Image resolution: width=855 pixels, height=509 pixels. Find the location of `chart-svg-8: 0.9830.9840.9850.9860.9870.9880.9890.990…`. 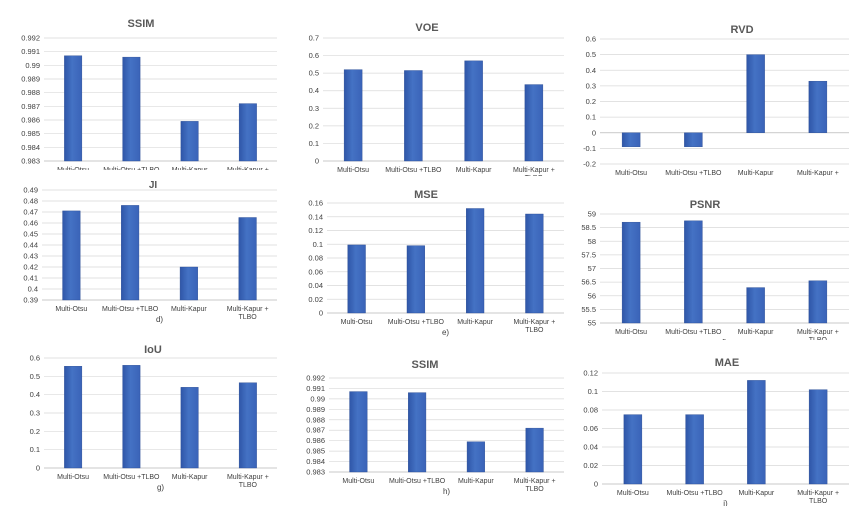

chart-svg-8: 0.9830.9840.9850.9860.9870.9880.9890.990… is located at coordinates (435, 427).